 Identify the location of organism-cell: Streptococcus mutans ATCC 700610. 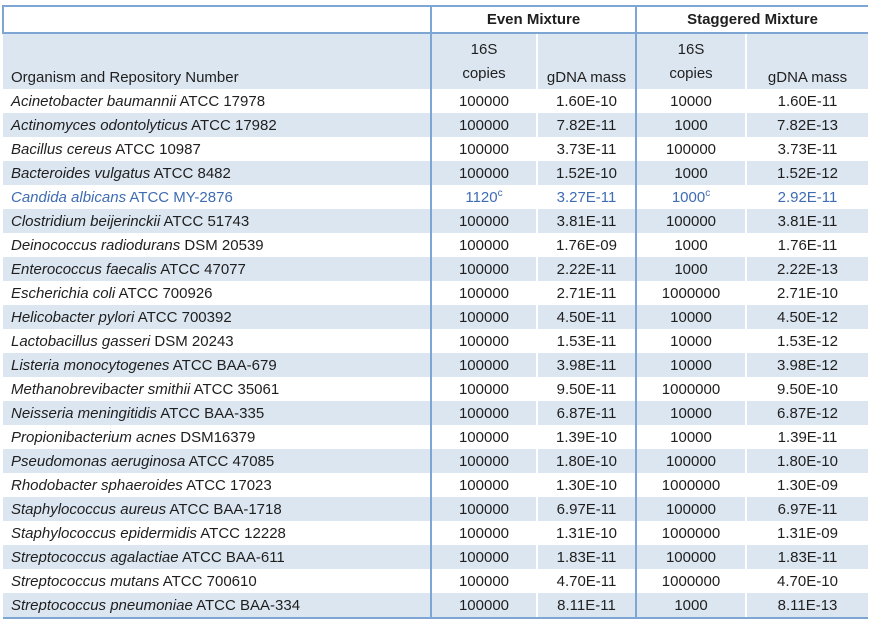
(217, 581).